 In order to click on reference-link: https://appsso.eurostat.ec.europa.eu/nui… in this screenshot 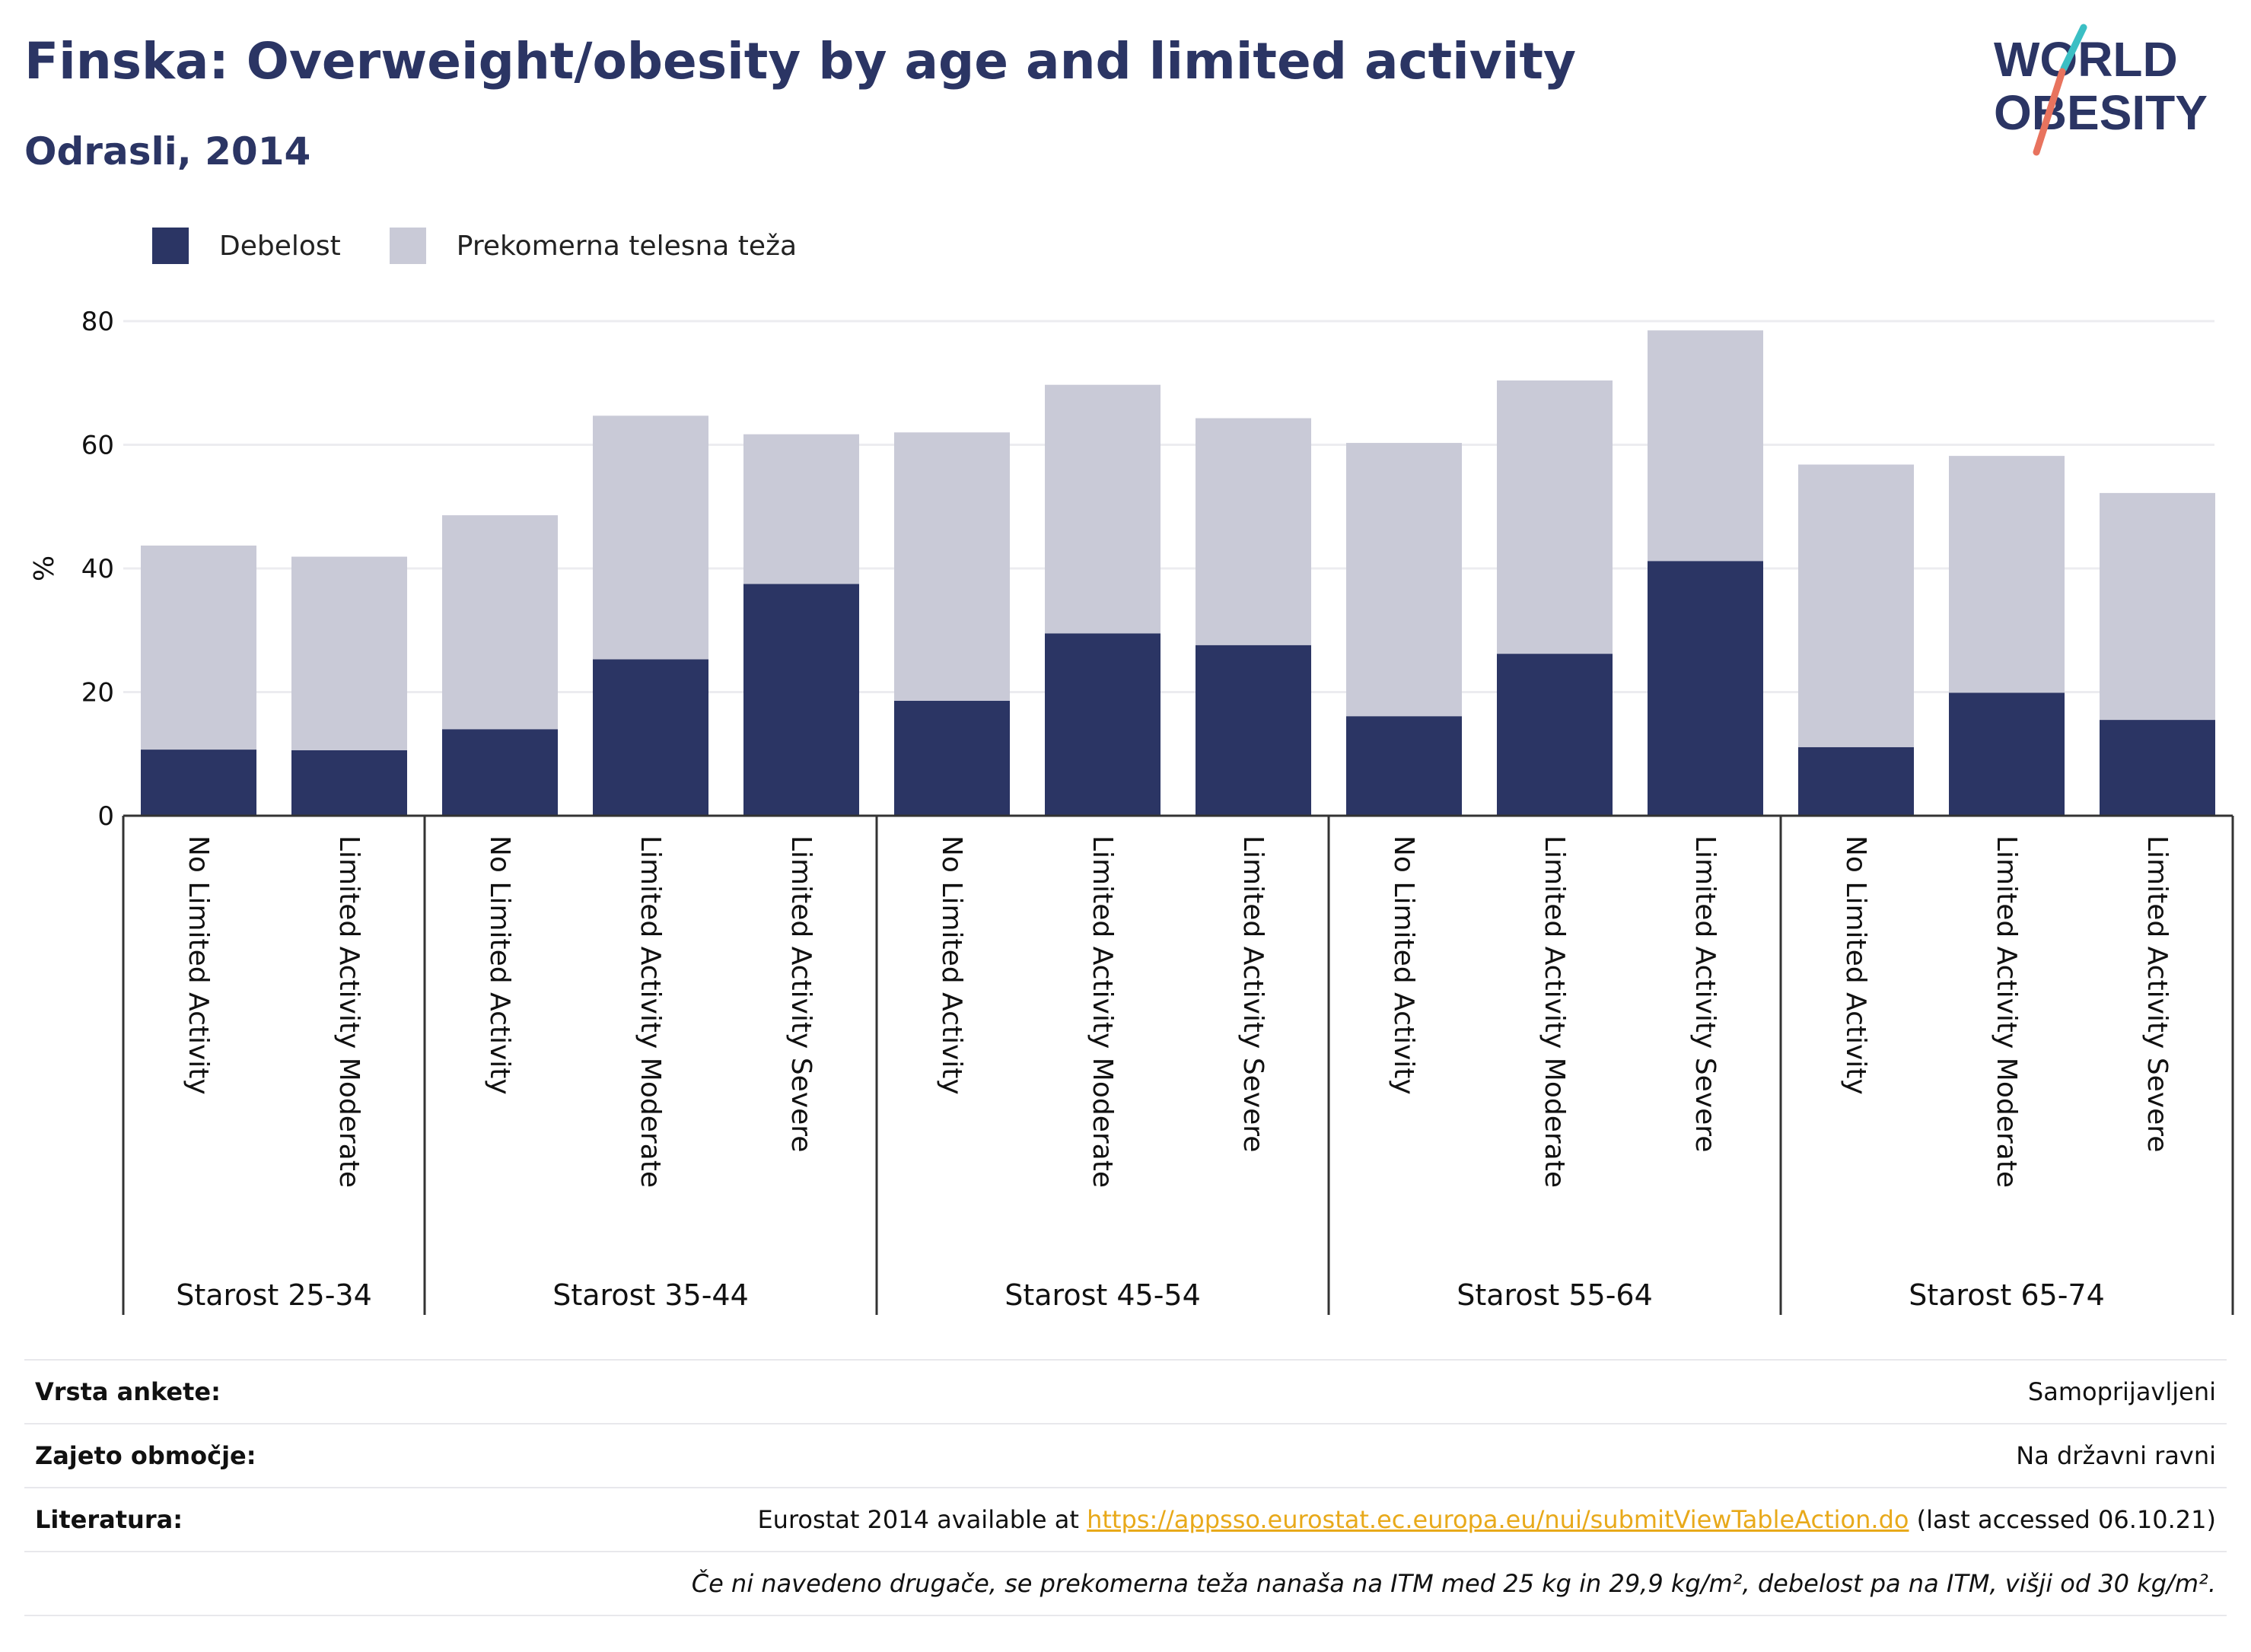, I will do `click(1498, 1519)`.